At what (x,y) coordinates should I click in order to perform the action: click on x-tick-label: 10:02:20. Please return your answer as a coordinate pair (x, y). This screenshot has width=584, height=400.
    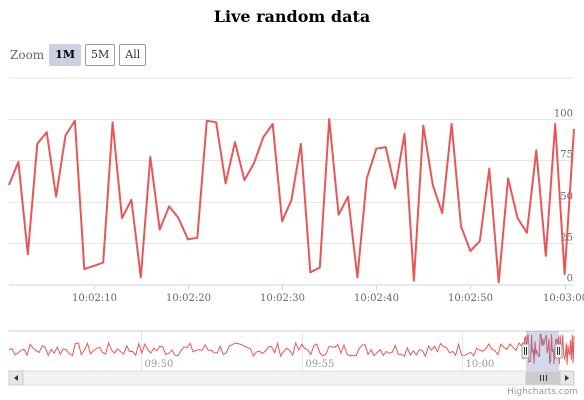
    Looking at the image, I should click on (188, 298).